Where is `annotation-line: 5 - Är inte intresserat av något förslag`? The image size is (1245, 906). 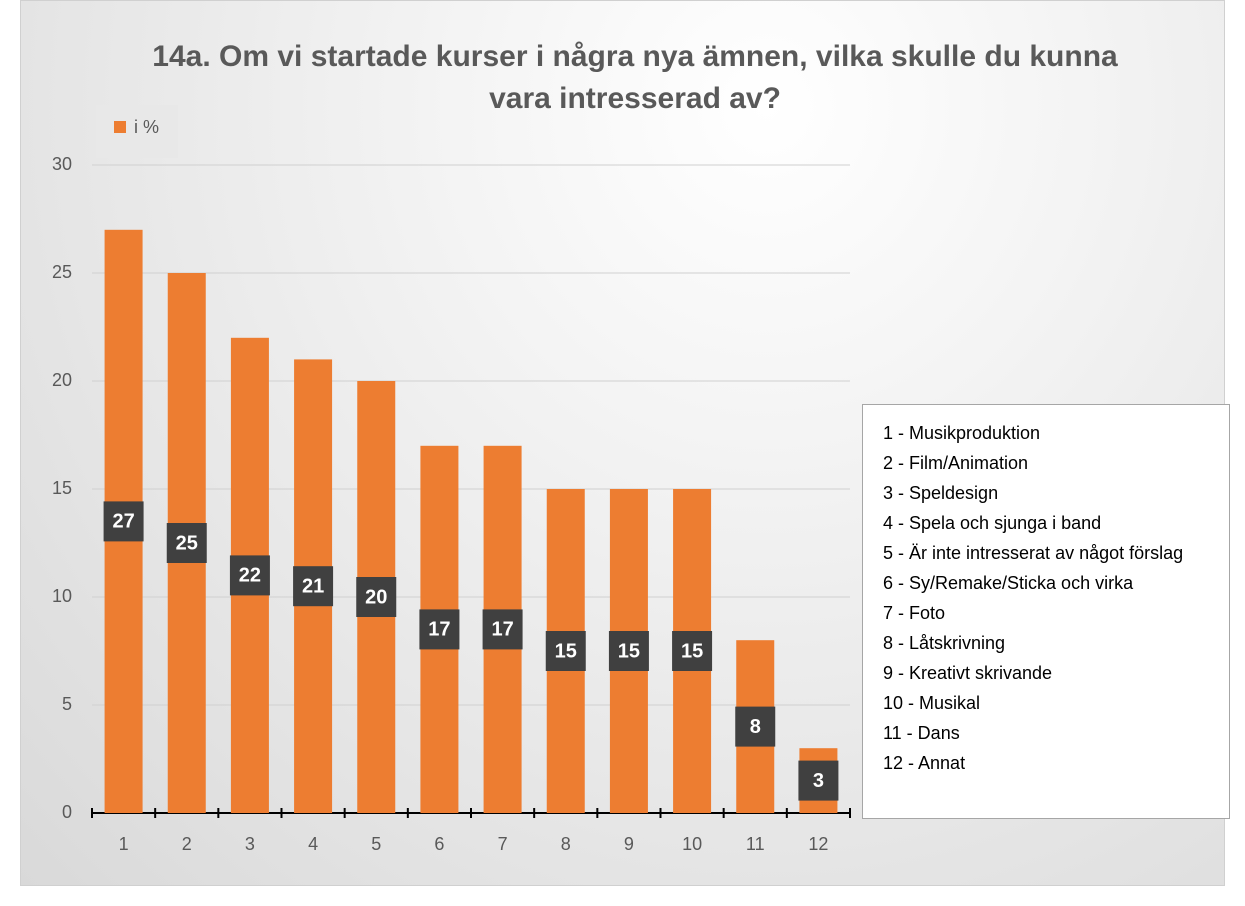 annotation-line: 5 - Är inte intresserat av något förslag is located at coordinates (1033, 553).